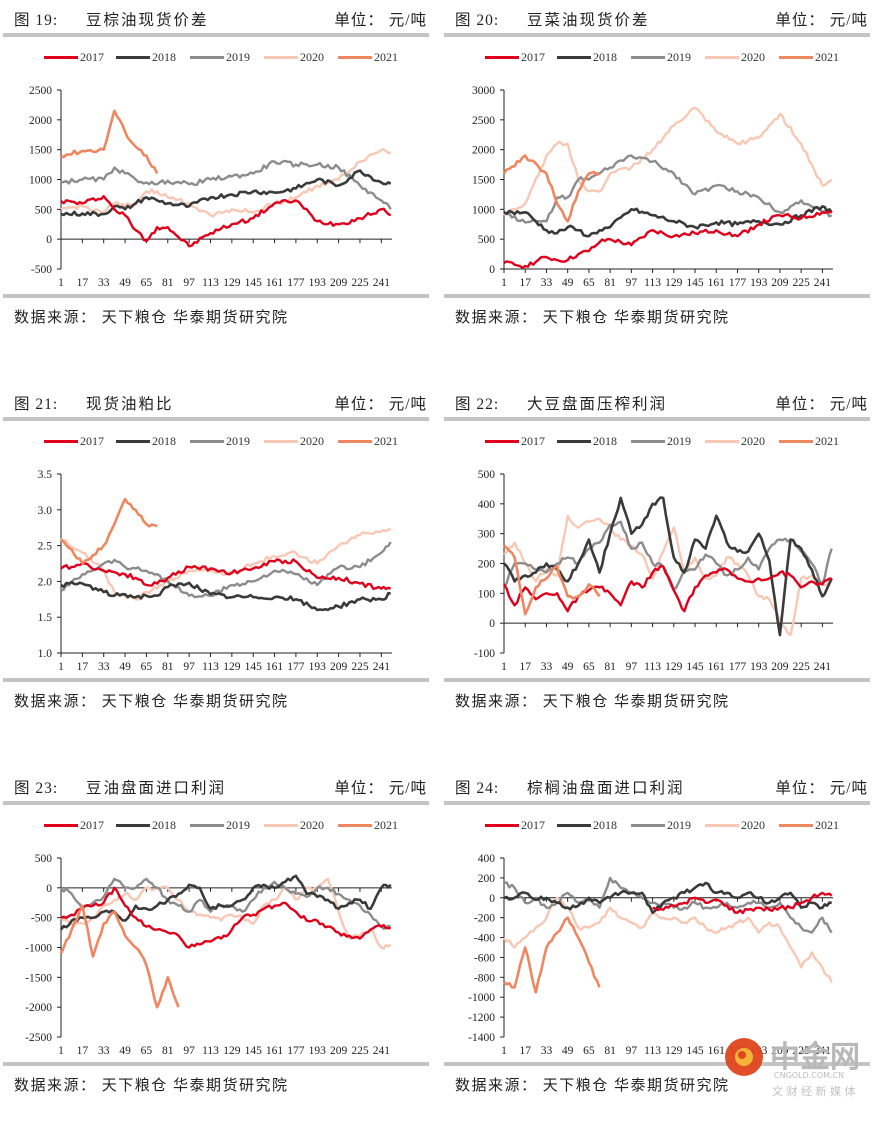 This screenshot has width=882, height=1136. What do you see at coordinates (484, 654) in the screenshot?
I see `y-tick-label: -100` at bounding box center [484, 654].